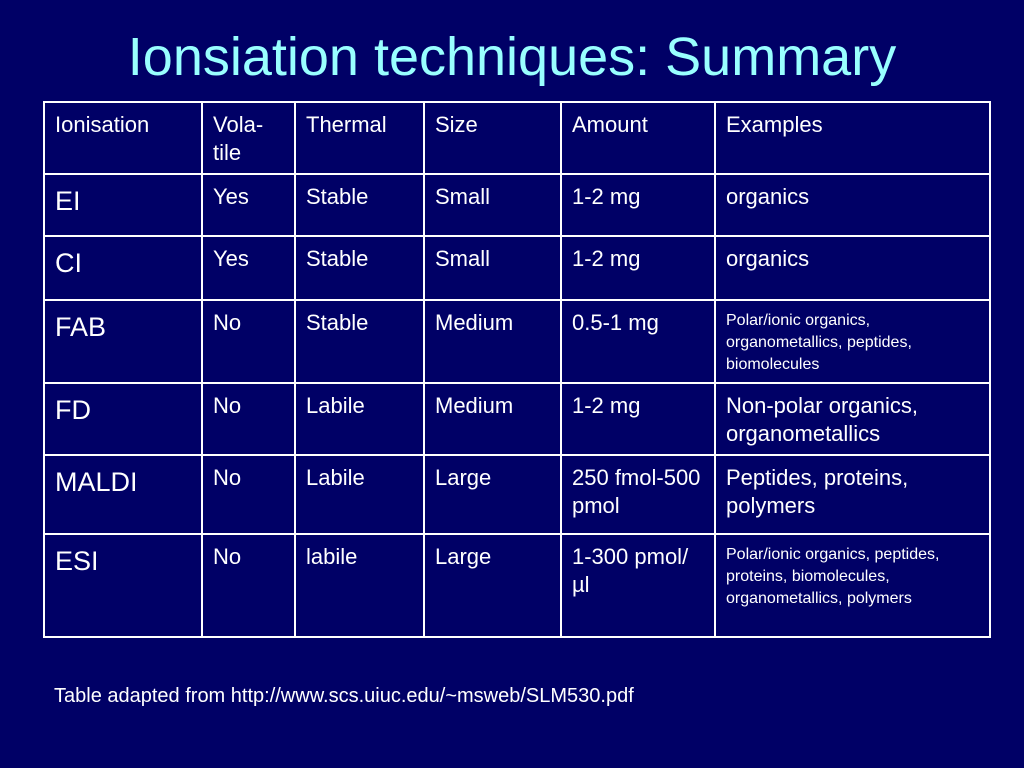 This screenshot has width=1024, height=768. Describe the element at coordinates (248, 138) in the screenshot. I see `header-volatile: Vola-tile` at that location.